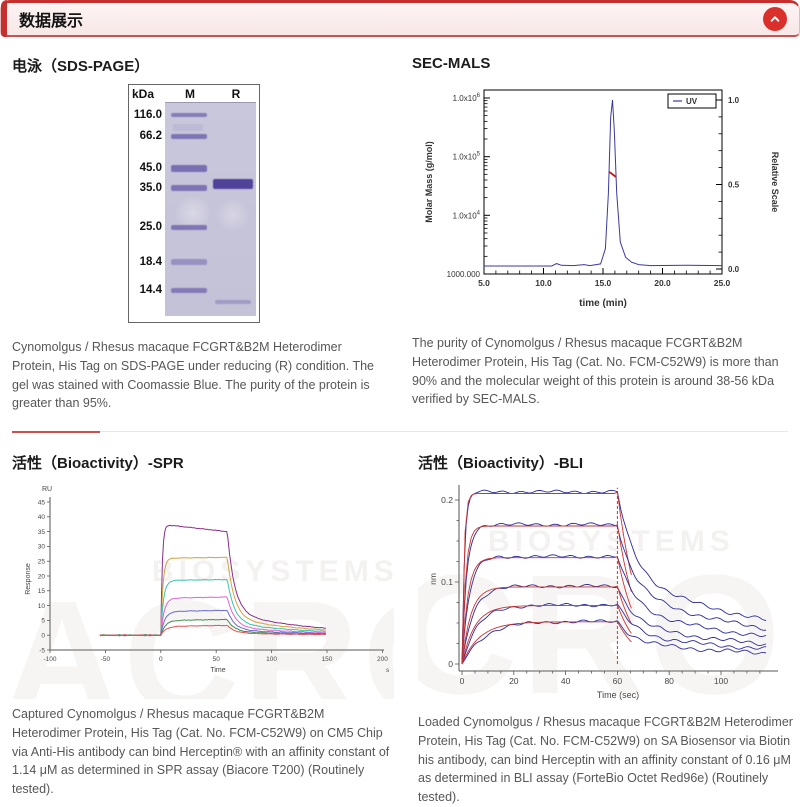 This screenshot has height=807, width=800. Describe the element at coordinates (433, 579) in the screenshot. I see `svg-text: nm` at that location.